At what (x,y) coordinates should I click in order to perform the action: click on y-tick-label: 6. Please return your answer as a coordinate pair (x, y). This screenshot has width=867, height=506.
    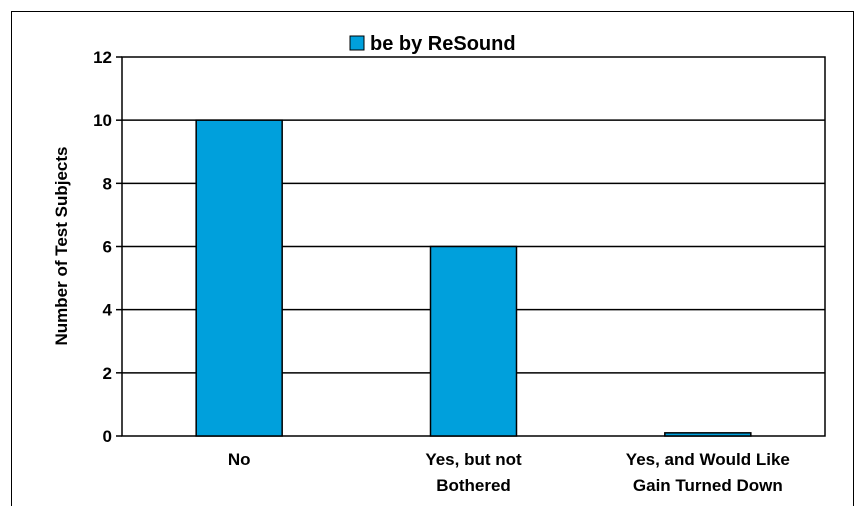
    Looking at the image, I should click on (107, 247).